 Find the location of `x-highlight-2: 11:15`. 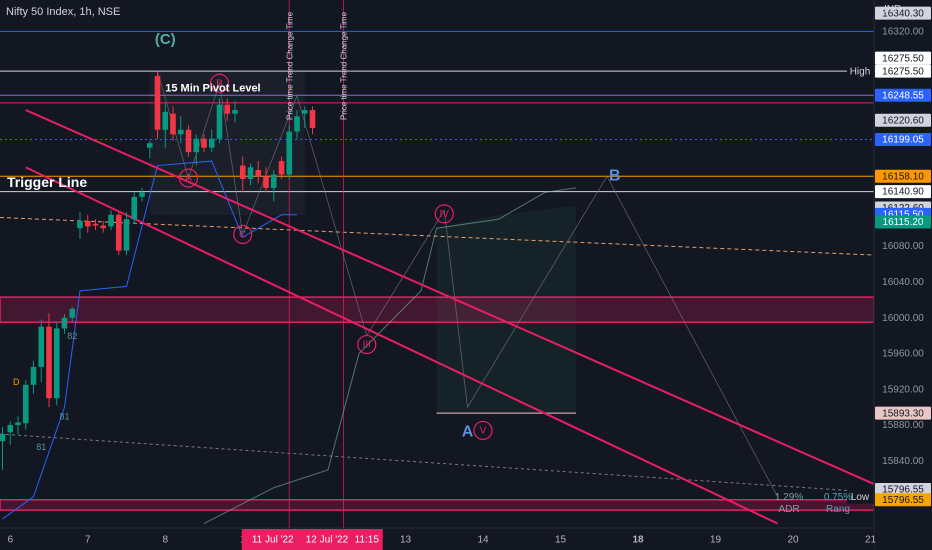

x-highlight-2: 11:15 is located at coordinates (367, 540).